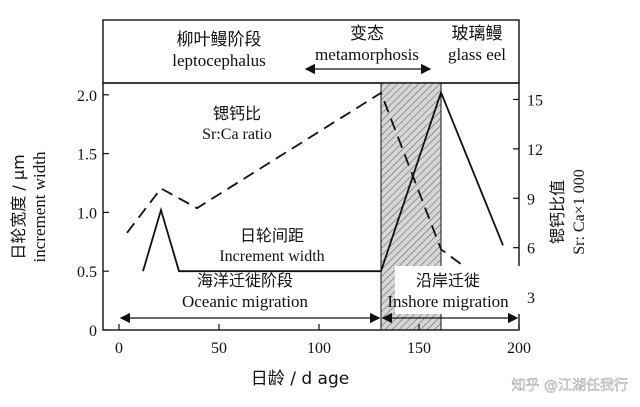  Describe the element at coordinates (477, 34) in the screenshot. I see `stage-glass-eel-cn: 玻璃鳗` at that location.